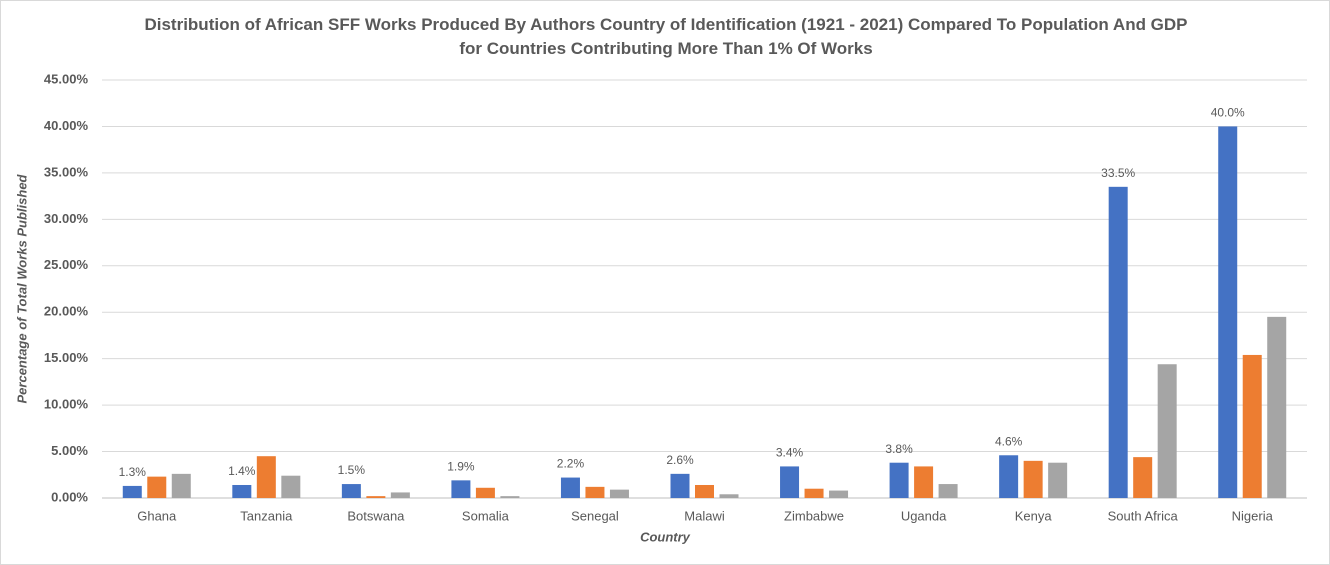 The height and width of the screenshot is (565, 1330). Describe the element at coordinates (1009, 441) in the screenshot. I see `data-label: 4.6%` at that location.